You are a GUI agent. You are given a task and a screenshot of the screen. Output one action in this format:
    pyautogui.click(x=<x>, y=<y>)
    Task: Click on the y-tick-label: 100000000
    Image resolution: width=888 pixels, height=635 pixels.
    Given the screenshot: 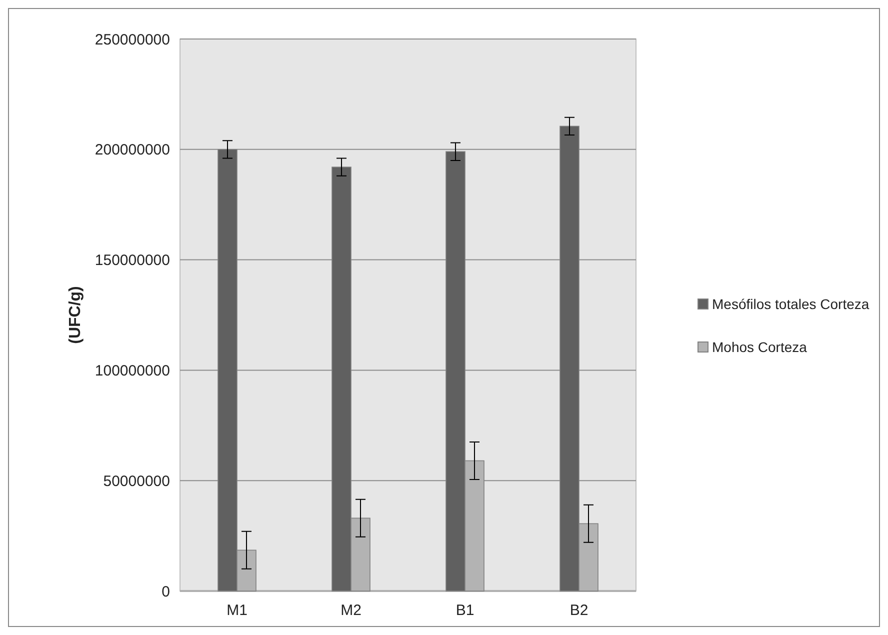 What is the action you would take?
    pyautogui.click(x=132, y=371)
    